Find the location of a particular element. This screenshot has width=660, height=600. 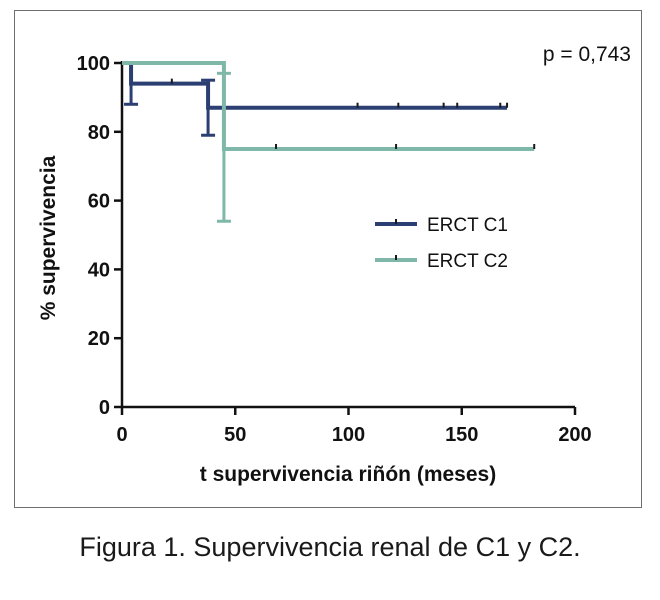

legend: ERCT C1 ERCT C2 is located at coordinates (441, 243).